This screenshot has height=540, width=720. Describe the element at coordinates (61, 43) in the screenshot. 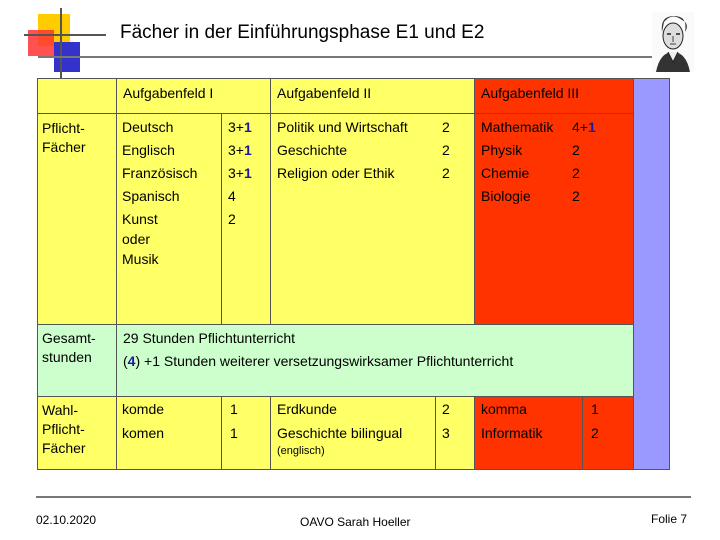

I see `decor-vertical-line` at that location.